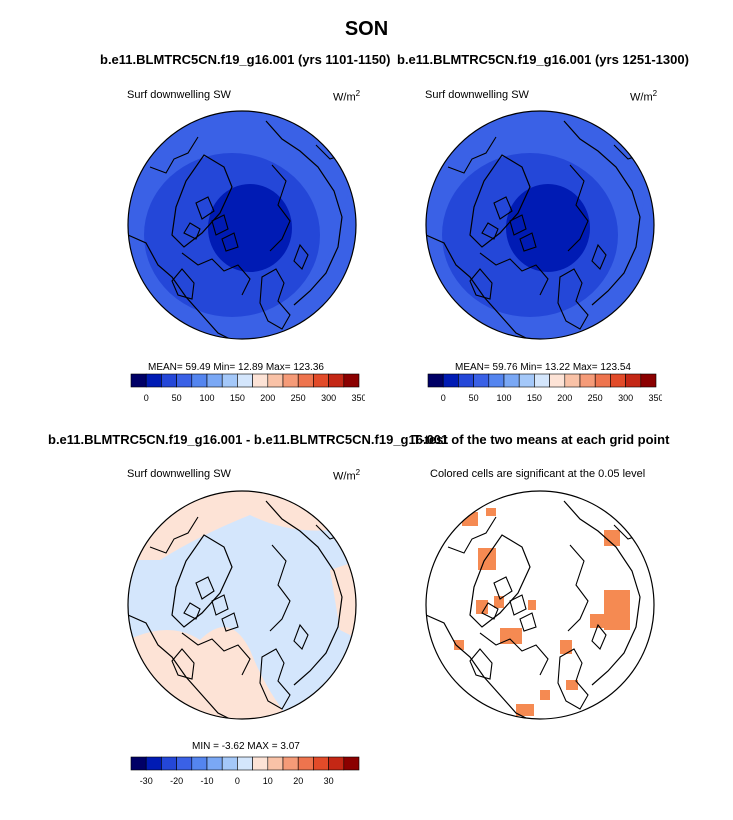 The width and height of the screenshot is (733, 820). Describe the element at coordinates (206, 781) in the screenshot. I see `colorbar-tick-label: -10` at that location.